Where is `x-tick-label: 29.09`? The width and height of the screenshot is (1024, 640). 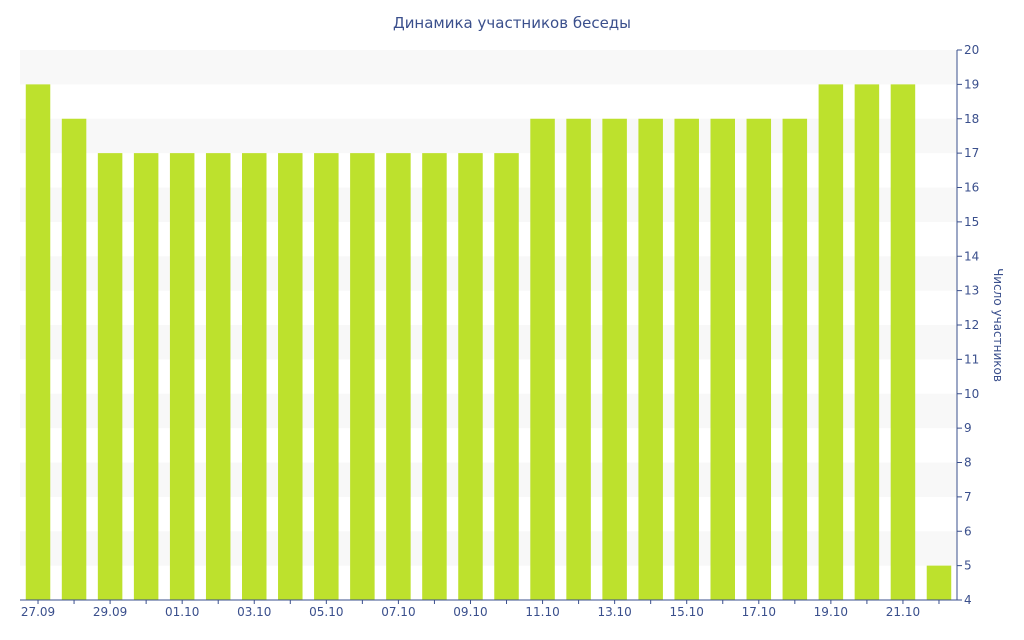 x-tick-label: 29.09 is located at coordinates (110, 612).